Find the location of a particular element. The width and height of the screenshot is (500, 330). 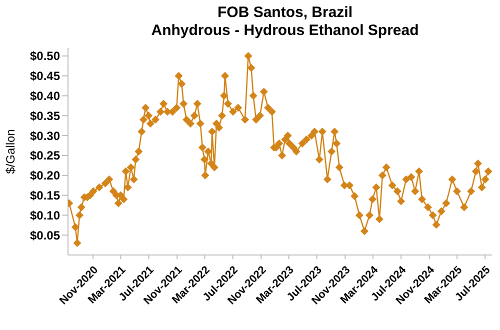

y-tick-label: $0.50 is located at coordinates (45, 56).